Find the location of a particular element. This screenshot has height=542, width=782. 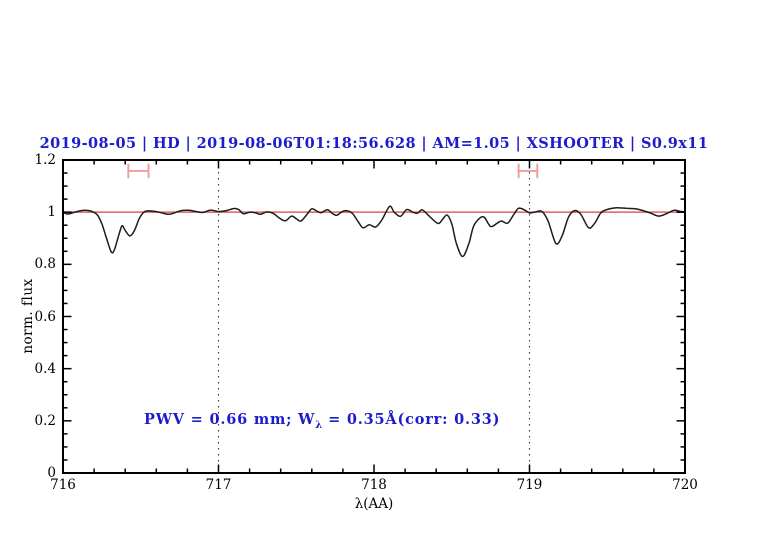

x-tick-label: 719 is located at coordinates (529, 485).